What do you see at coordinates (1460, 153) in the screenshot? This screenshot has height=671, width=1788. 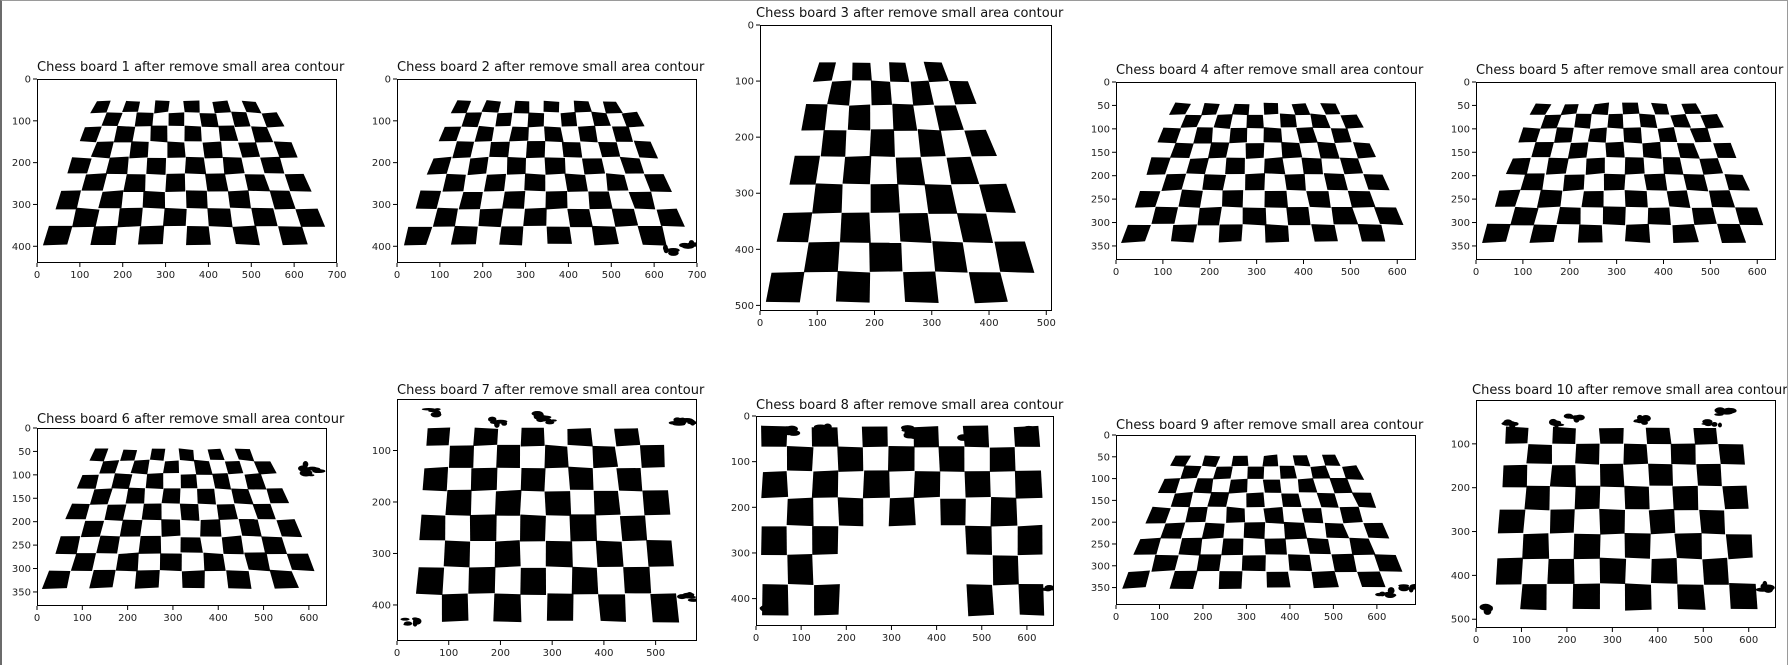 I see `y-tick-label: 150` at bounding box center [1460, 153].